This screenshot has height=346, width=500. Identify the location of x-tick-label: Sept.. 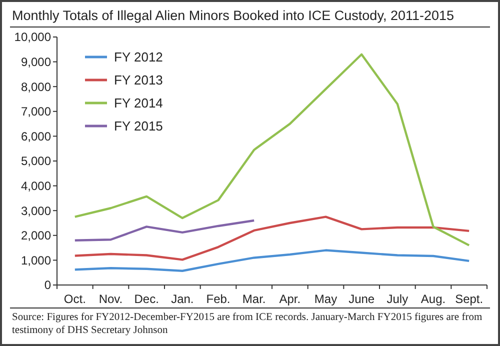
(469, 299).